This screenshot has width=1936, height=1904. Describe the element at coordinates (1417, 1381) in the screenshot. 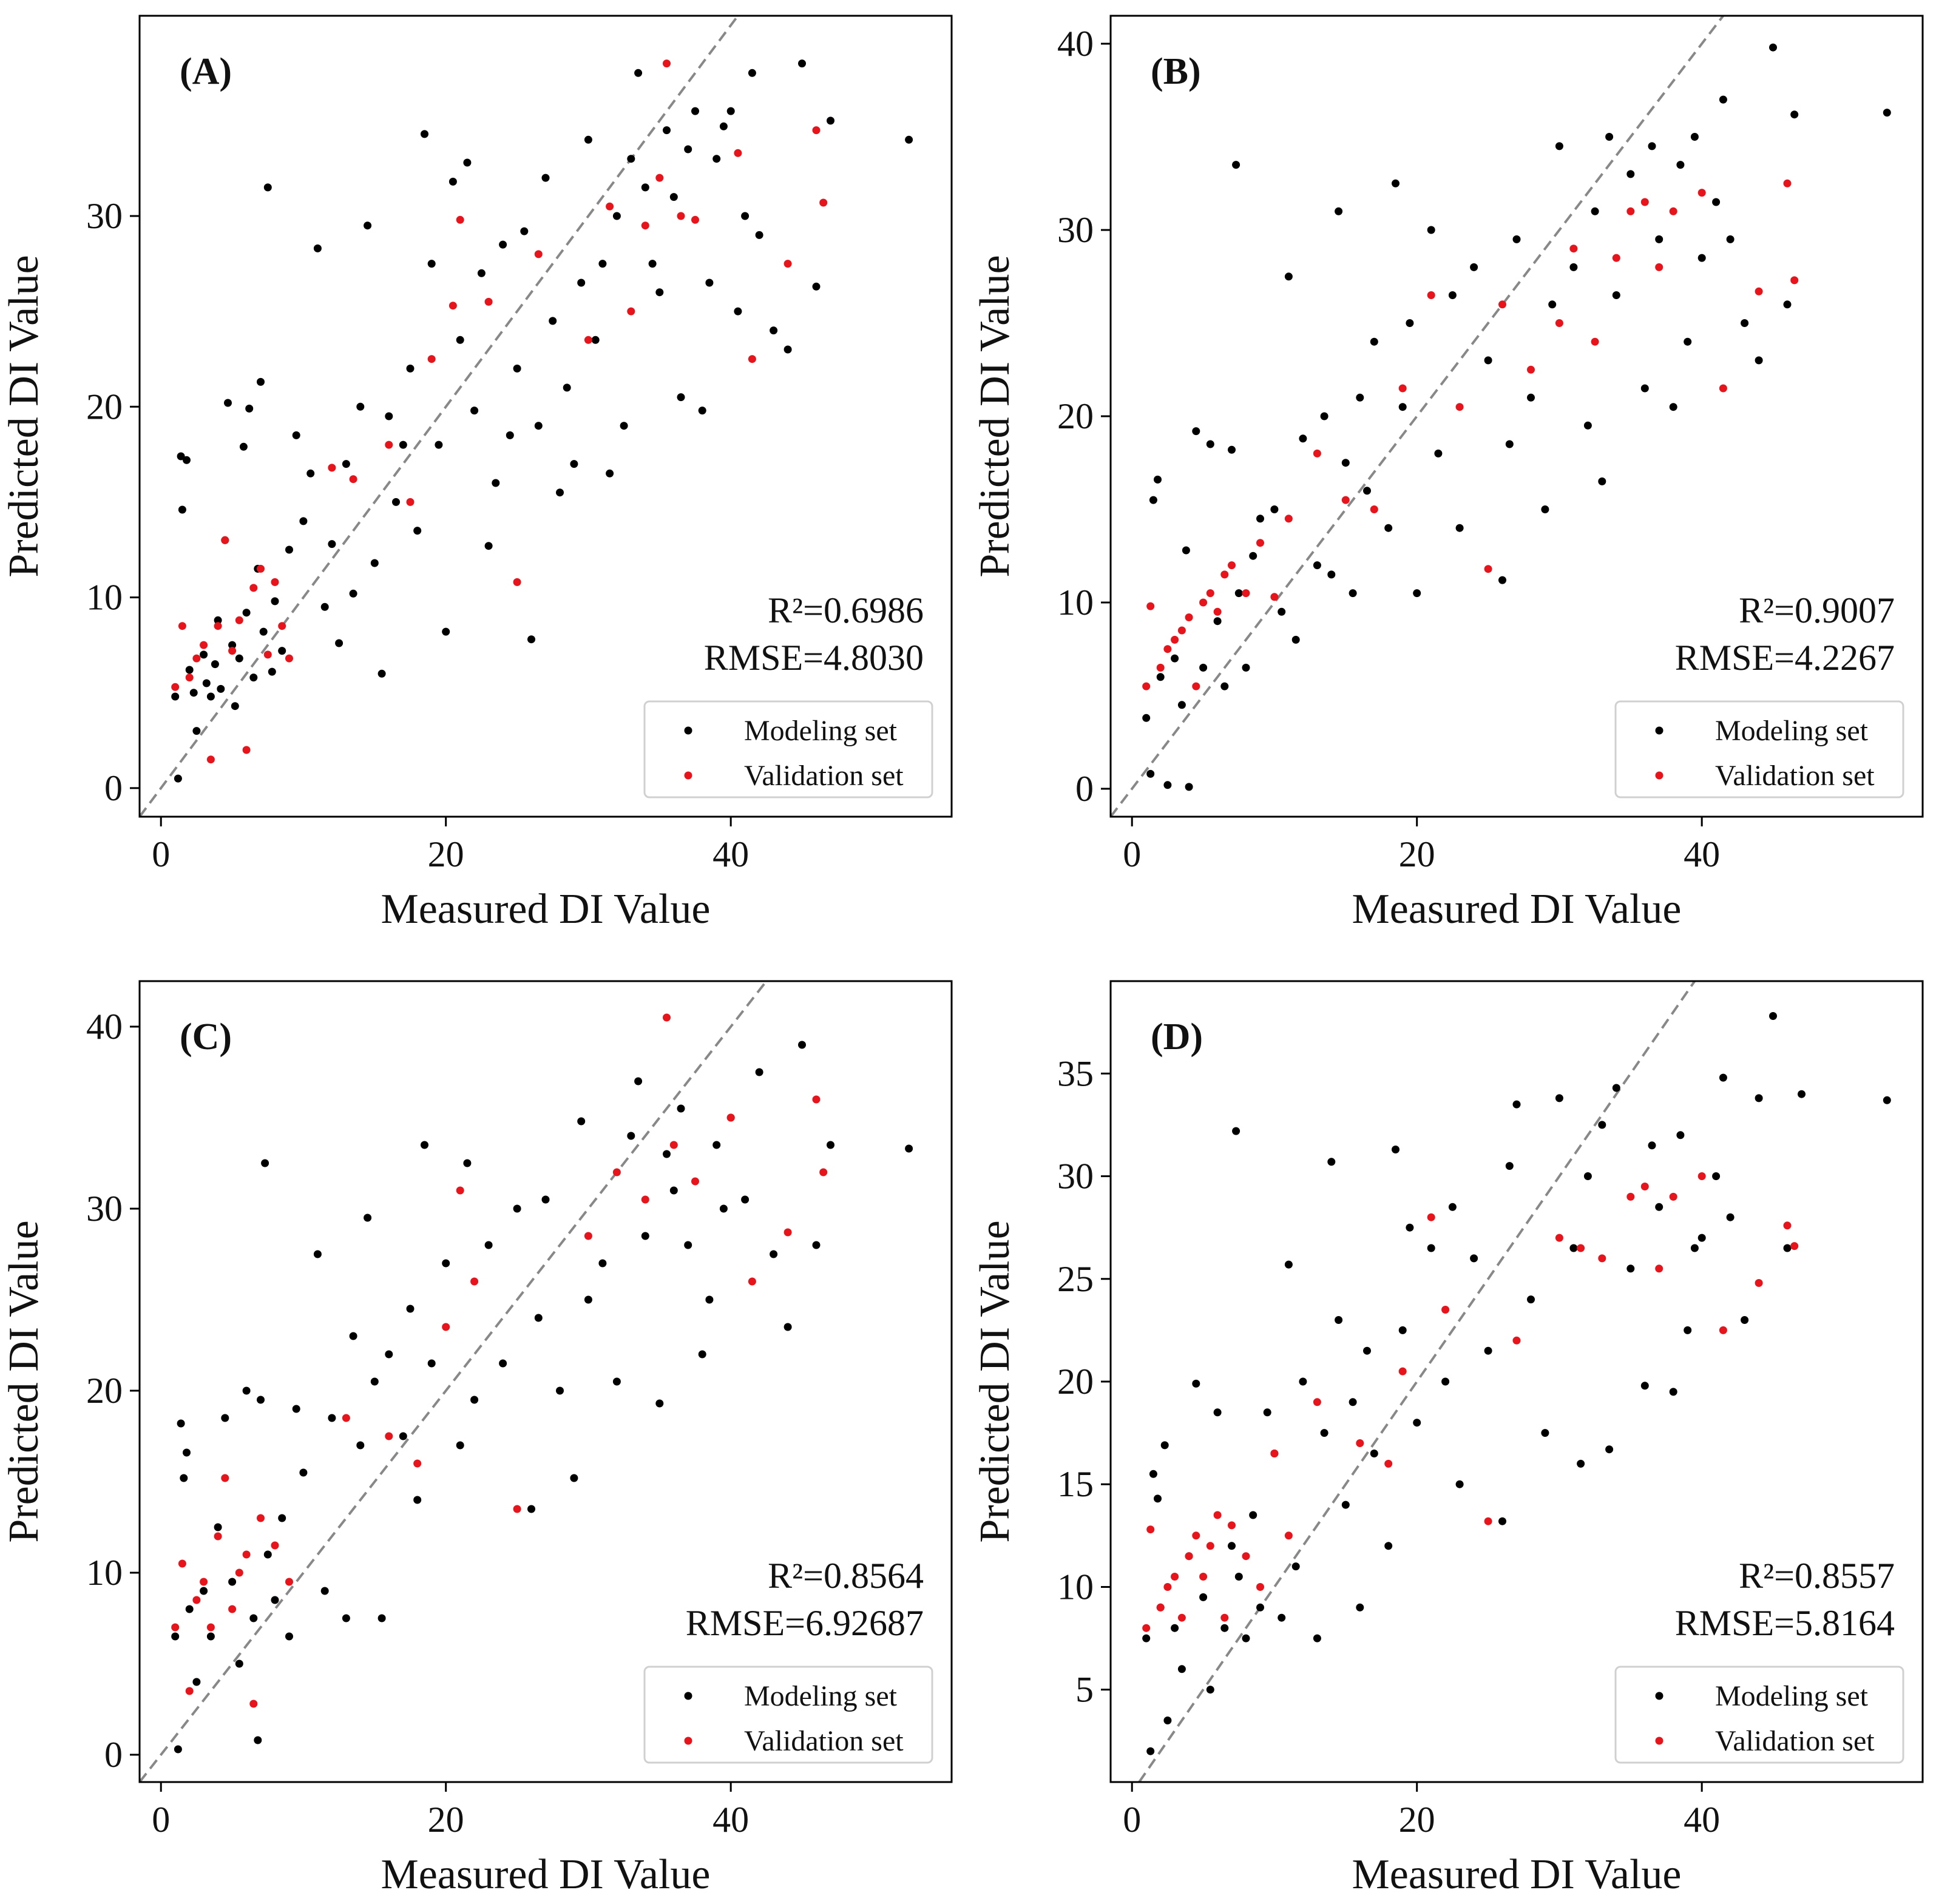

I see `diagonal-reference-line` at that location.